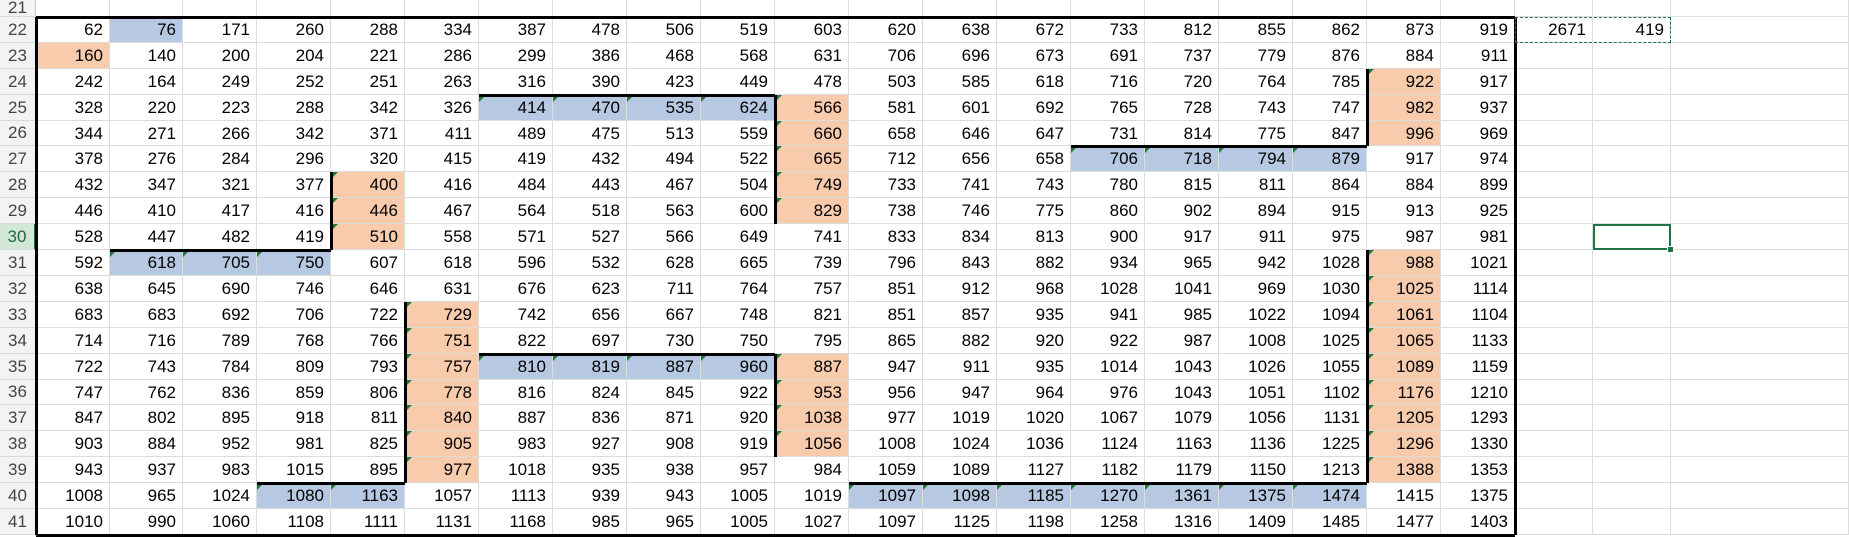  I want to click on grid-cell: 288, so click(368, 30).